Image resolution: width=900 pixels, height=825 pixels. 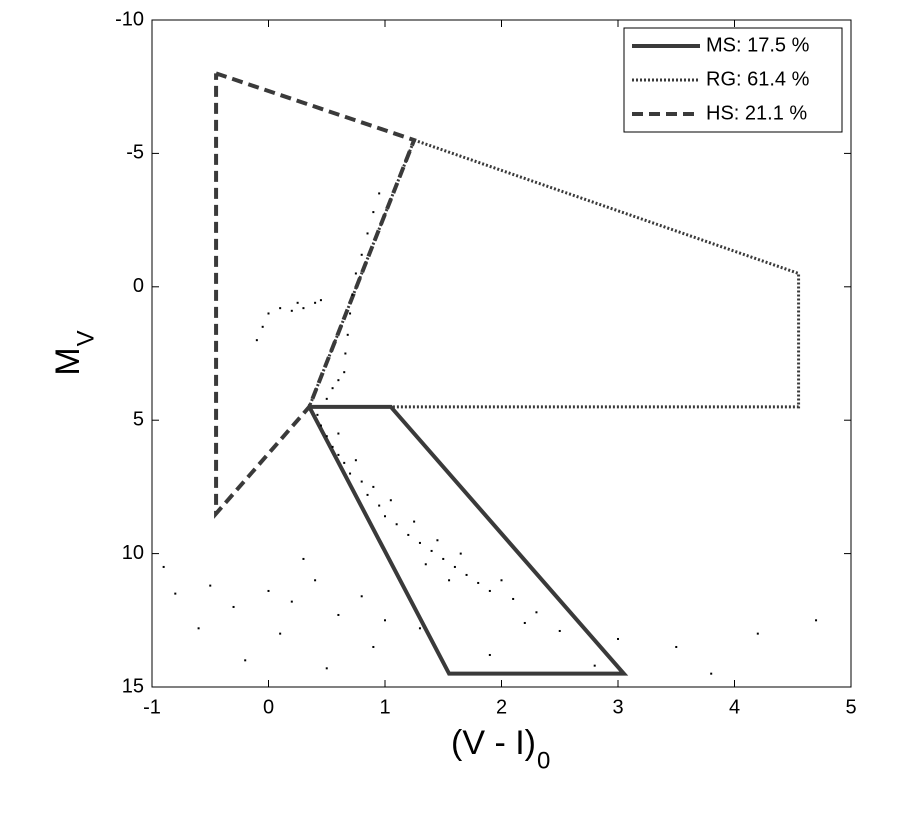 I want to click on legend-label: RG: 61.4 %, so click(x=758, y=79).